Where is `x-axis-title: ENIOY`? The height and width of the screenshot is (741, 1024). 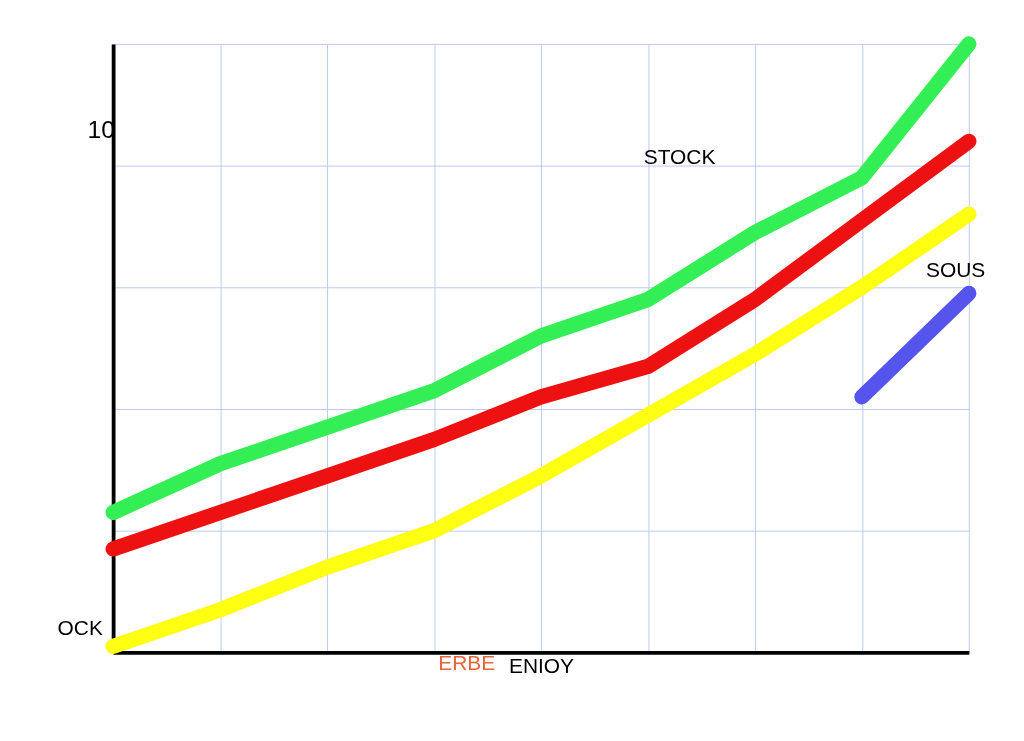 x-axis-title: ENIOY is located at coordinates (541, 665).